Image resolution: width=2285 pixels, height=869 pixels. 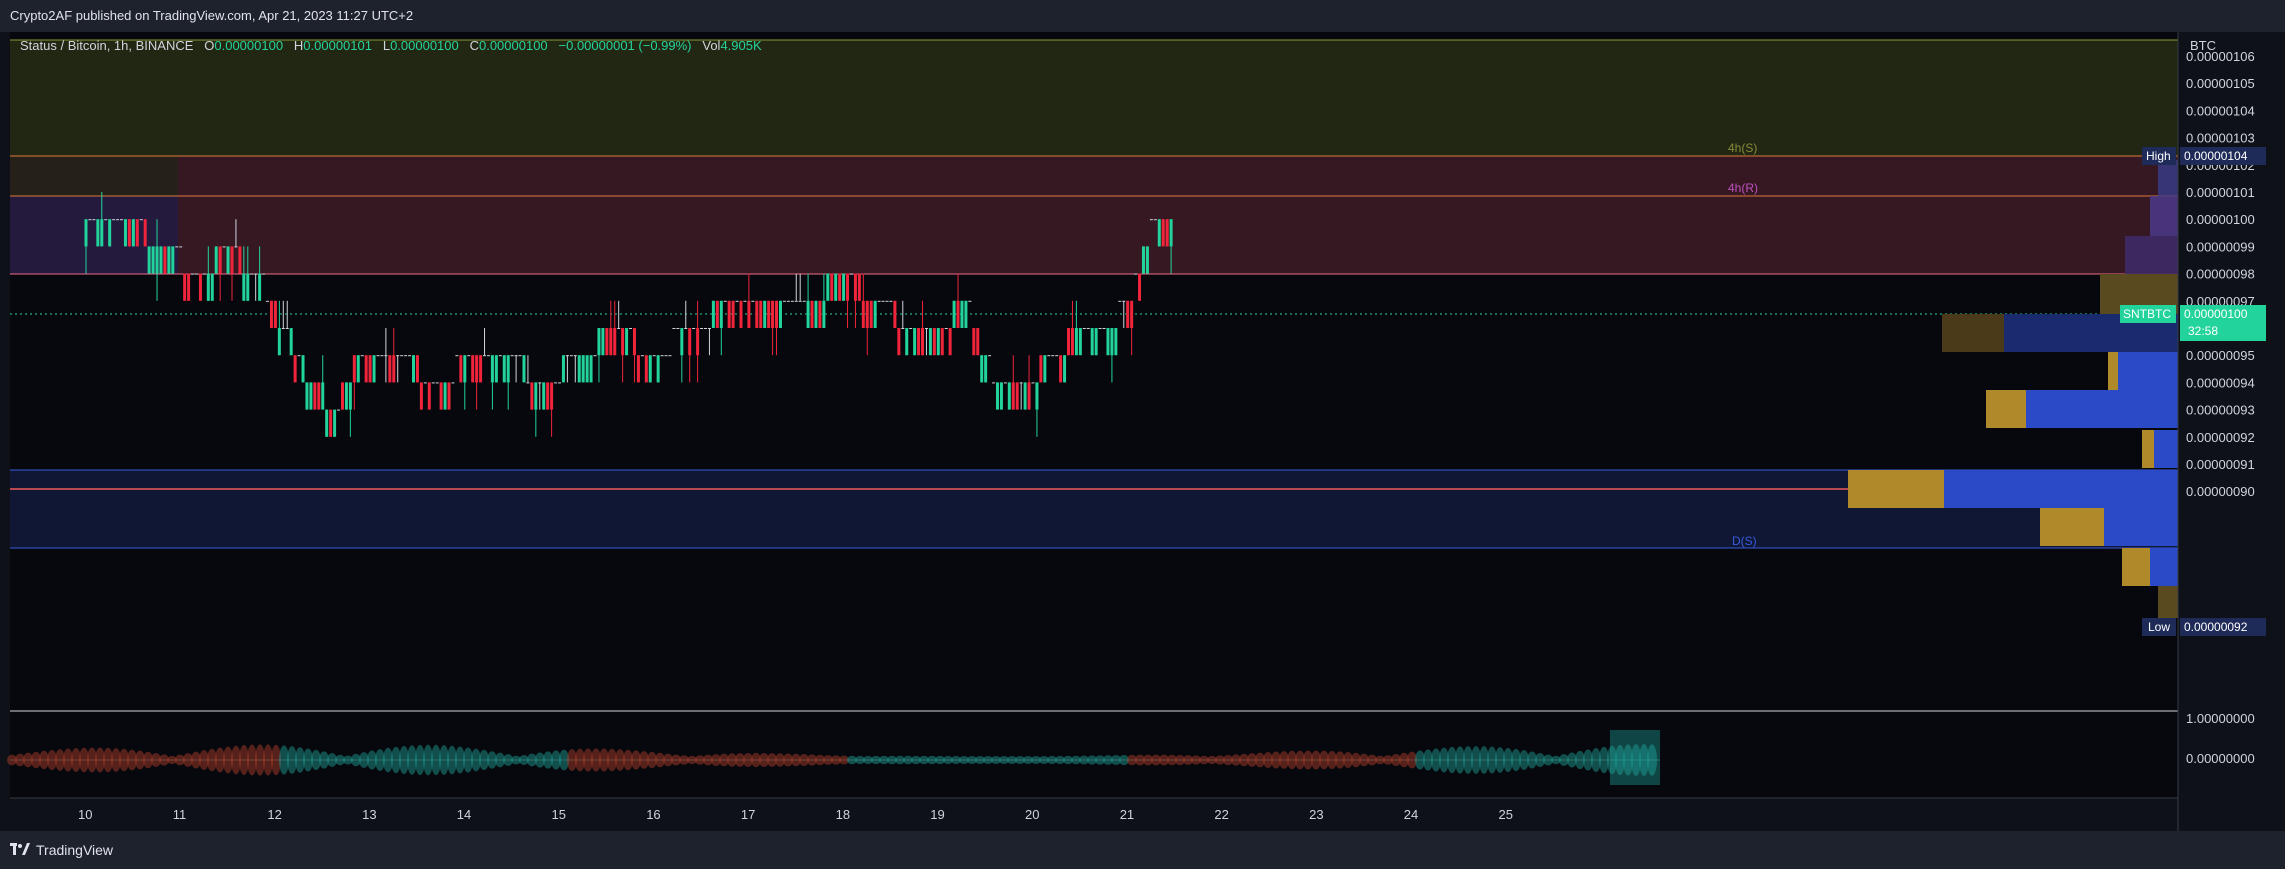 What do you see at coordinates (75, 850) in the screenshot?
I see `brand-name: TradingView` at bounding box center [75, 850].